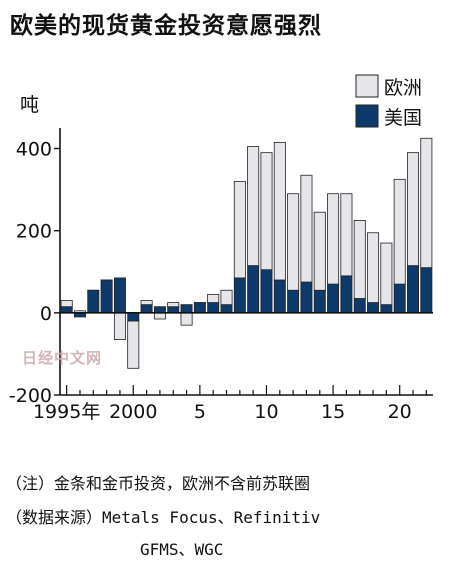 The height and width of the screenshot is (570, 450). I want to click on bar-europe-2016, so click(346, 235).